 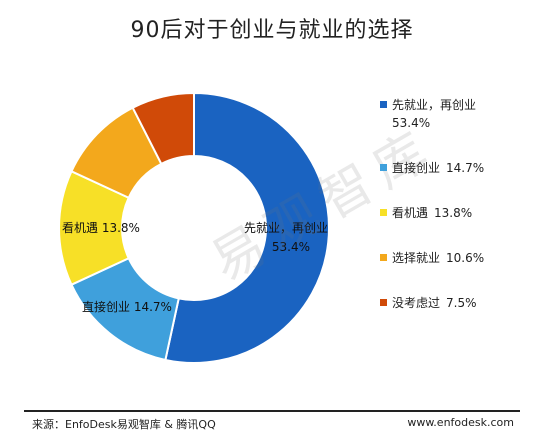 What do you see at coordinates (466, 114) in the screenshot?
I see `legend-label: 先就业，再创业 53.4%` at bounding box center [466, 114].